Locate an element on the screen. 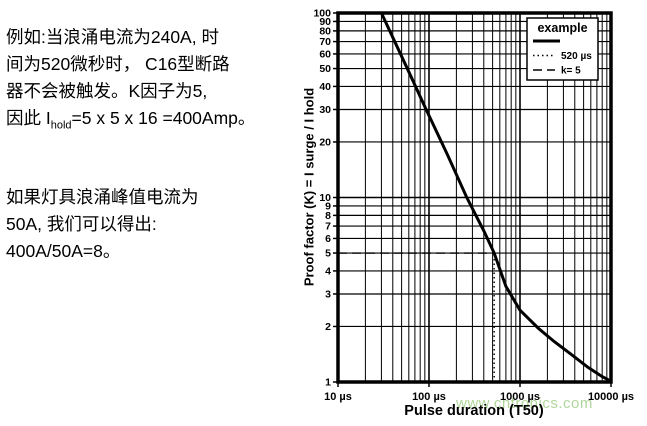 The height and width of the screenshot is (426, 647). y-tick-label: 60 is located at coordinates (325, 54).